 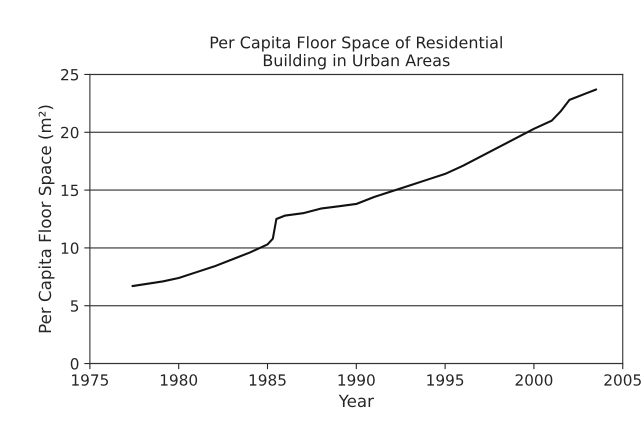 I want to click on y-tick-label: 0, so click(x=74, y=364).